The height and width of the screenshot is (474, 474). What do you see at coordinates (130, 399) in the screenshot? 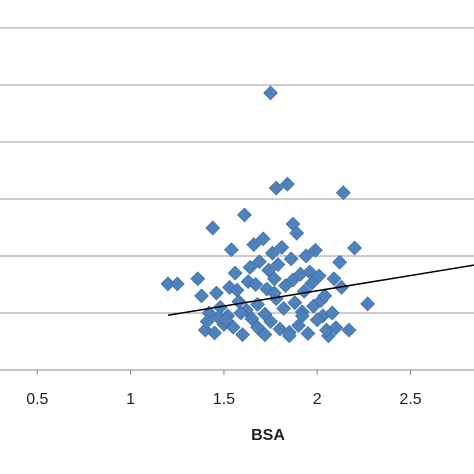
I see `x-tick-label: 1` at bounding box center [130, 399].